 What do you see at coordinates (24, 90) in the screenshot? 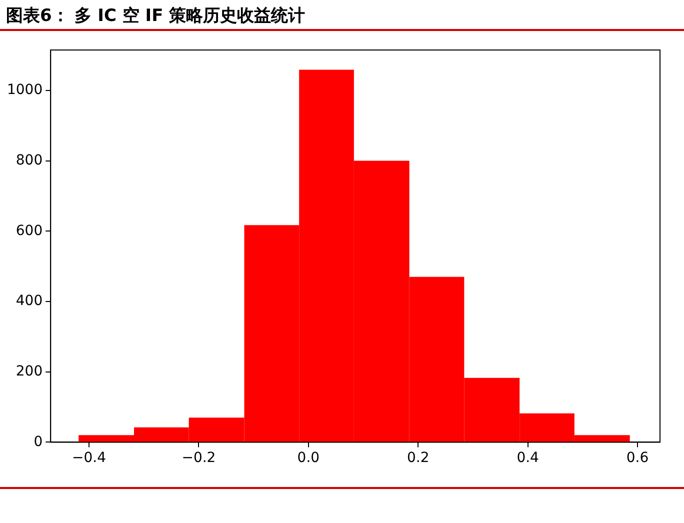
I see `y-tick-label: 1000` at bounding box center [24, 90].